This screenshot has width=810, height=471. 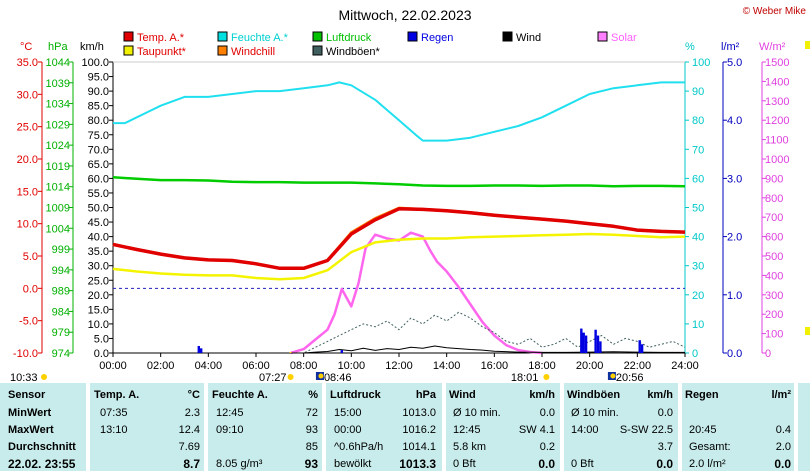 I want to click on series-tempa, so click(x=399, y=239).